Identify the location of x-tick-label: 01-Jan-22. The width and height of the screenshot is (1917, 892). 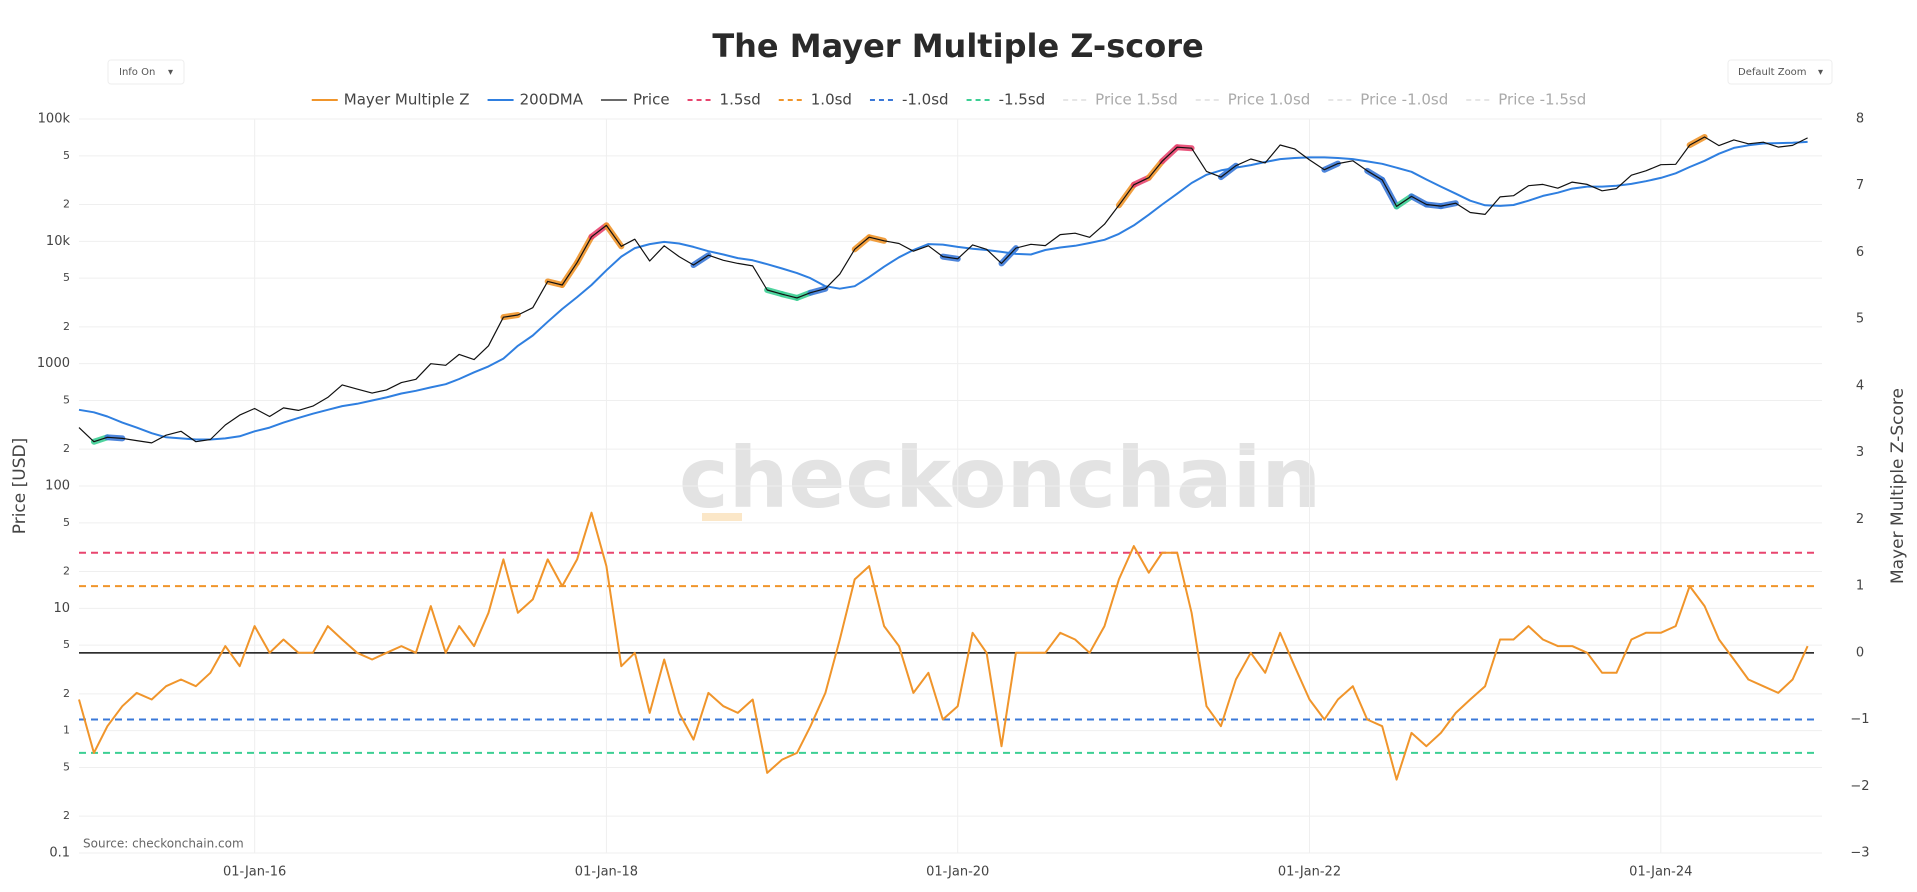
(1309, 872).